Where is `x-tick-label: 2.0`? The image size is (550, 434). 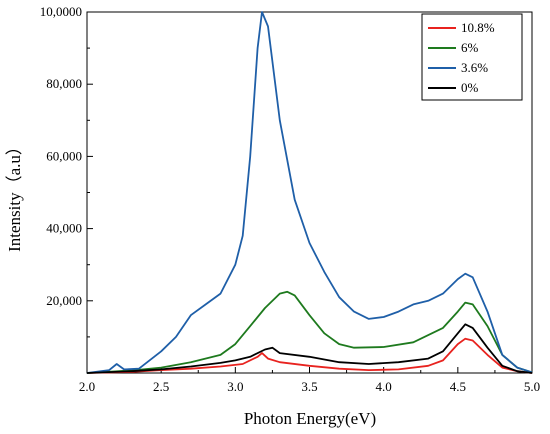
x-tick-label: 2.0 is located at coordinates (87, 386).